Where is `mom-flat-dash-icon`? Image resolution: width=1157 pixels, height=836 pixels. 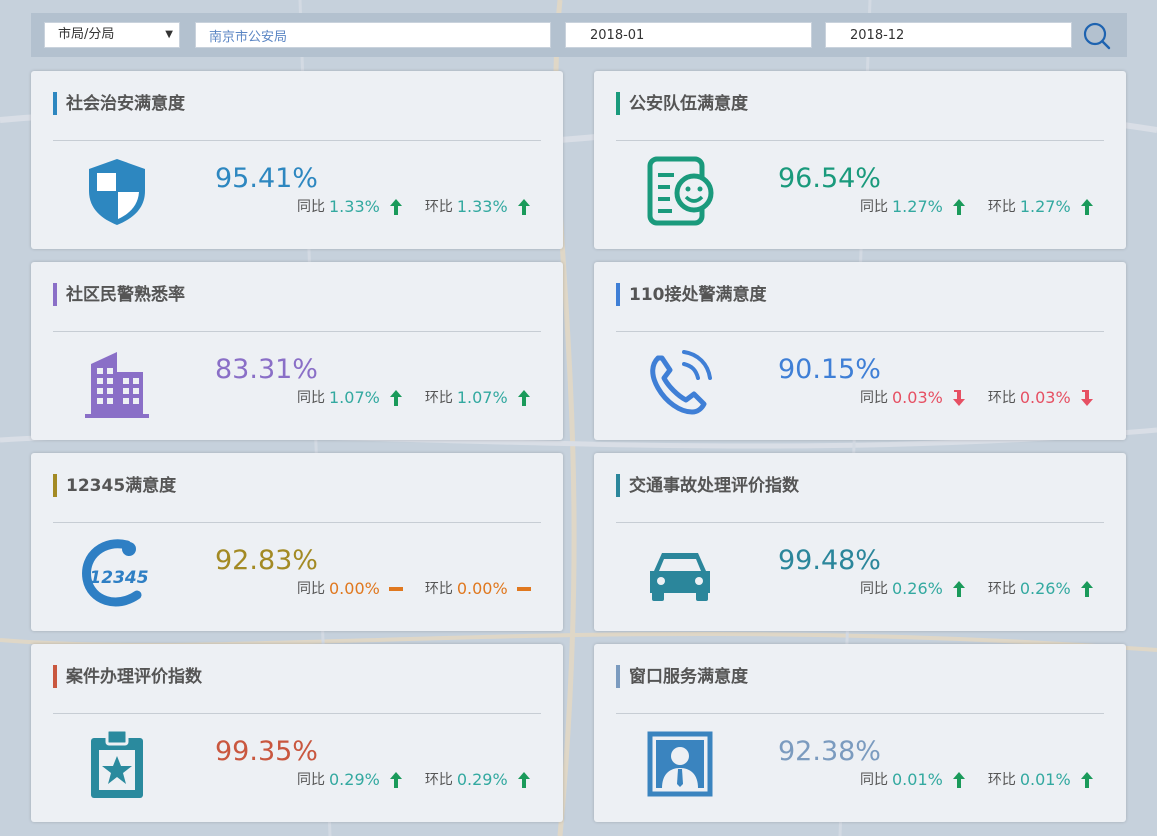 mom-flat-dash-icon is located at coordinates (523, 589).